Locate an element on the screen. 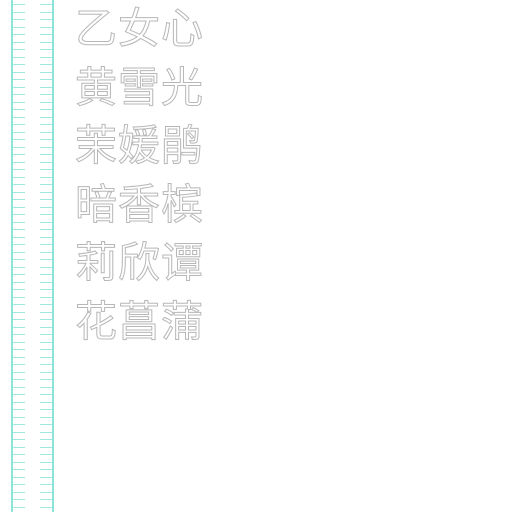 Image resolution: width=512 pixels, height=512 pixels. name-item: 黄雪光 is located at coordinates (139, 87).